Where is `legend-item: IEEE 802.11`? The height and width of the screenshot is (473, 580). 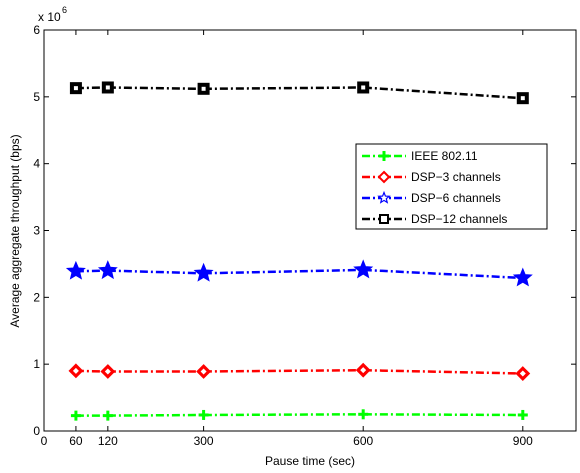 legend-item: IEEE 802.11 is located at coordinates (420, 156).